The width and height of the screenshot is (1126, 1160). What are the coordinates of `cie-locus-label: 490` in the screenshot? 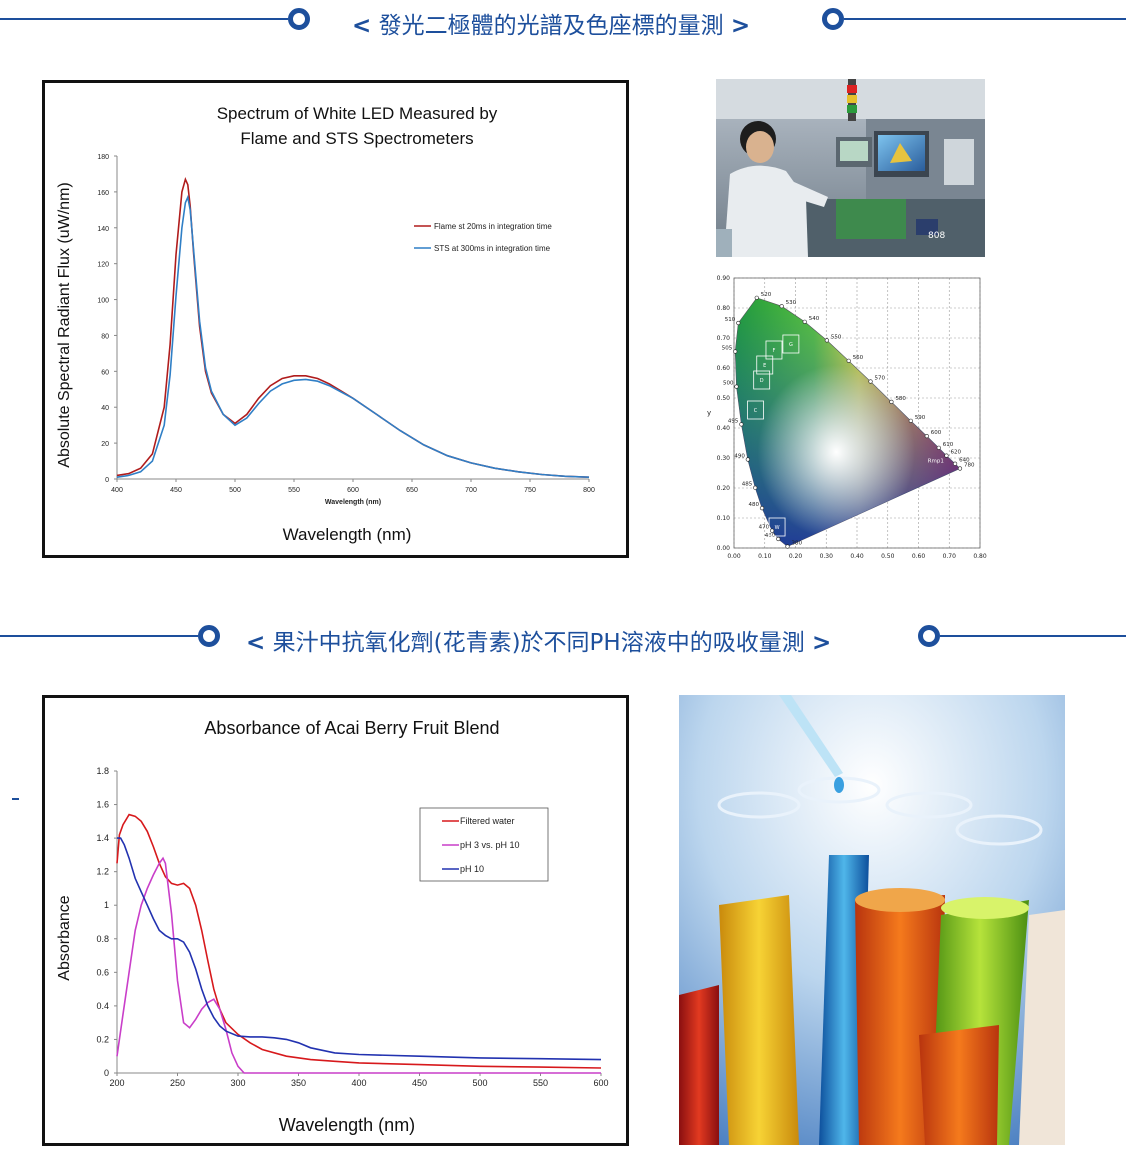 It's located at (739, 457).